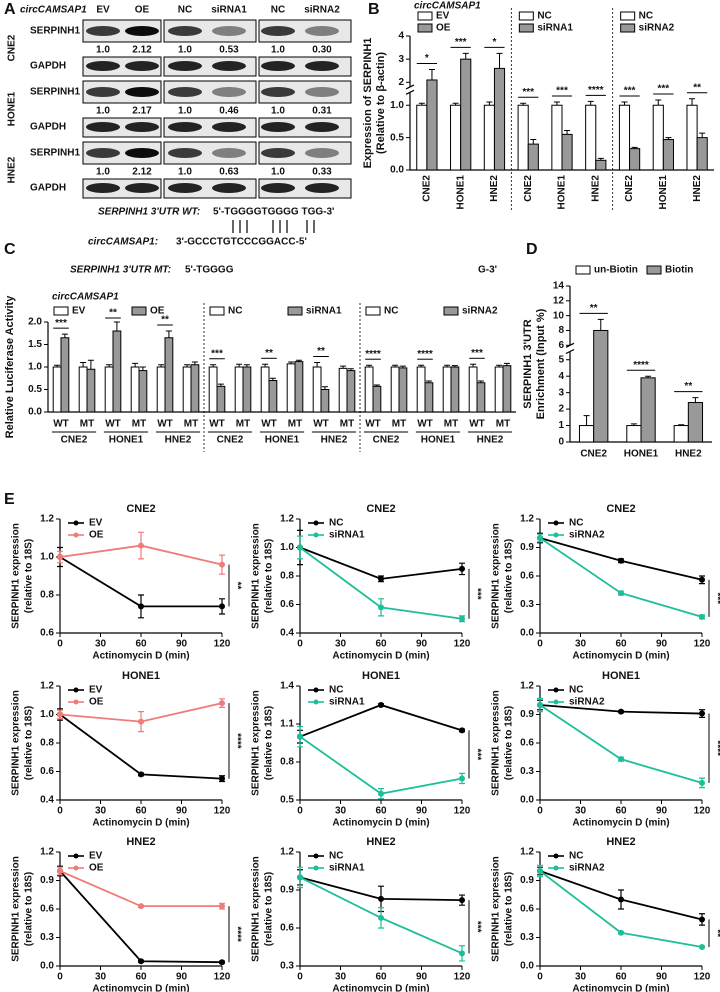 Image resolution: width=720 pixels, height=992 pixels. Describe the element at coordinates (123, 242) in the screenshot. I see `seq-label: circCAMSAP1:` at that location.